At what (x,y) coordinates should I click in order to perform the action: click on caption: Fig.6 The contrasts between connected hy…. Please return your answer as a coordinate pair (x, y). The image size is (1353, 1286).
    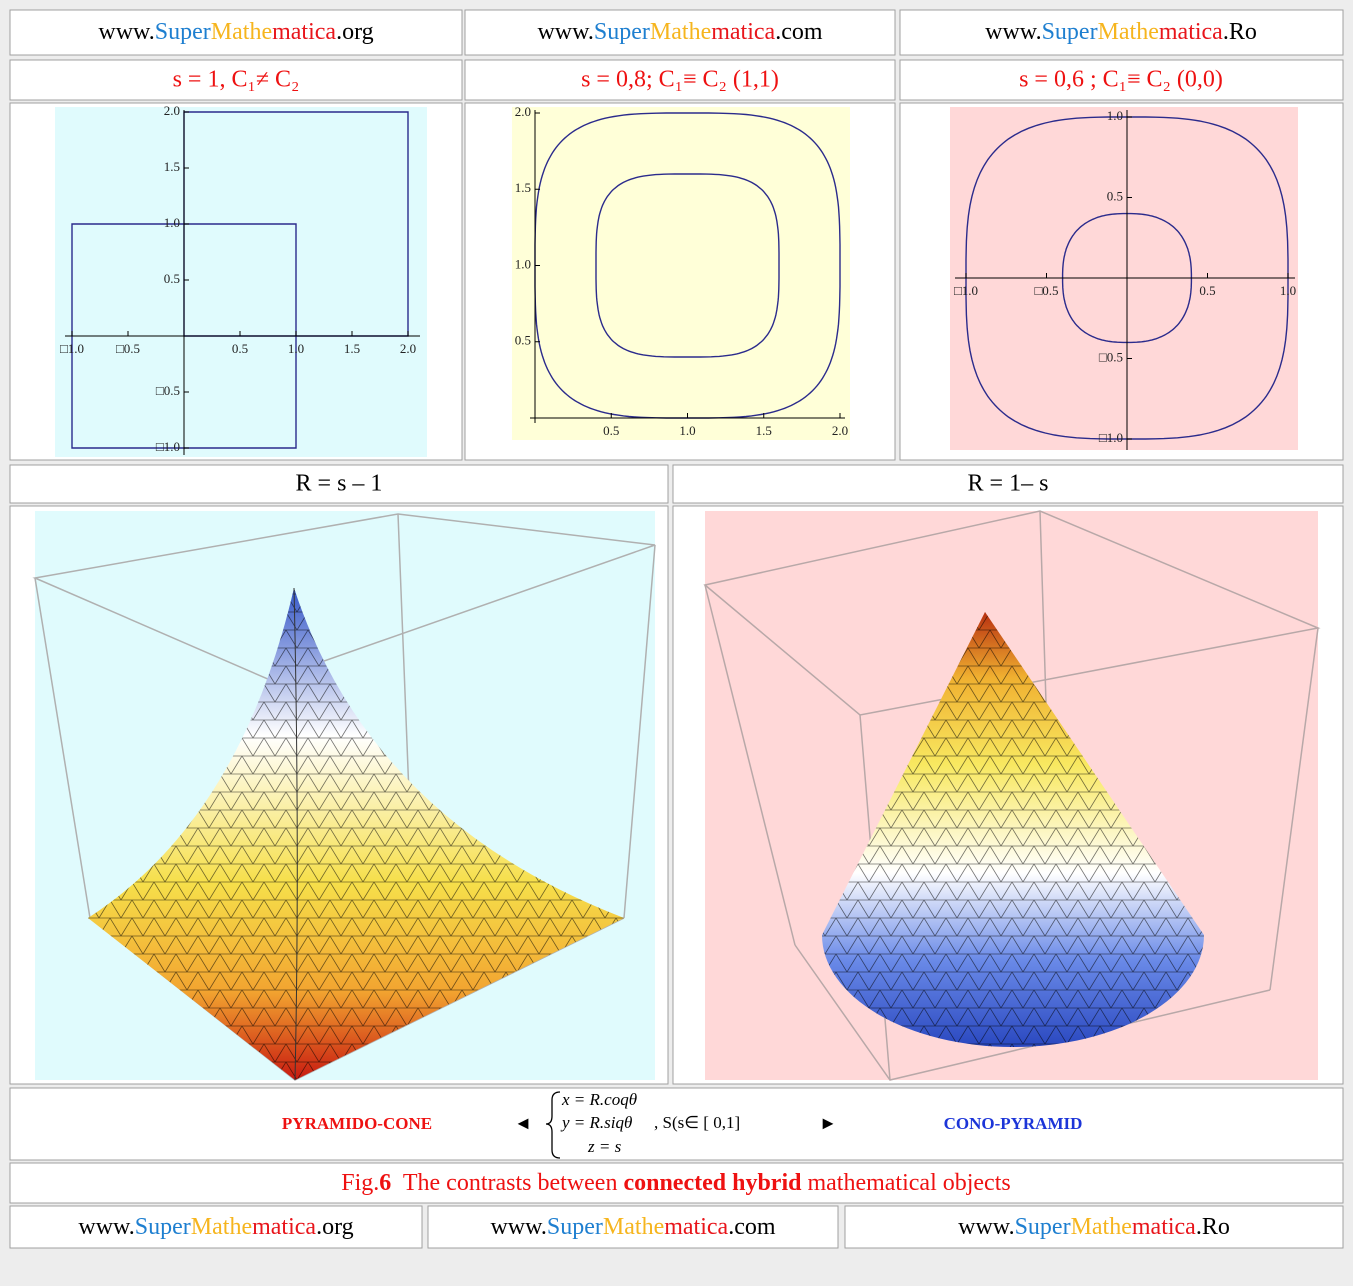
    Looking at the image, I should click on (675, 1183).